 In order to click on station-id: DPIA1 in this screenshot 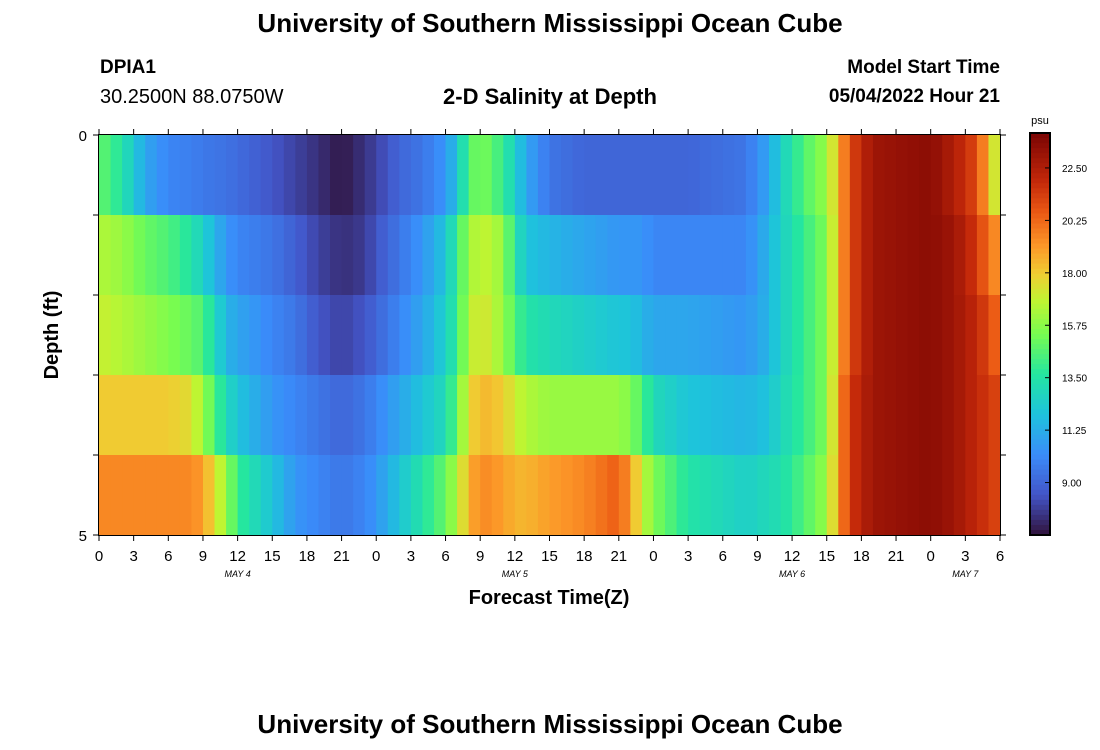, I will do `click(128, 67)`.